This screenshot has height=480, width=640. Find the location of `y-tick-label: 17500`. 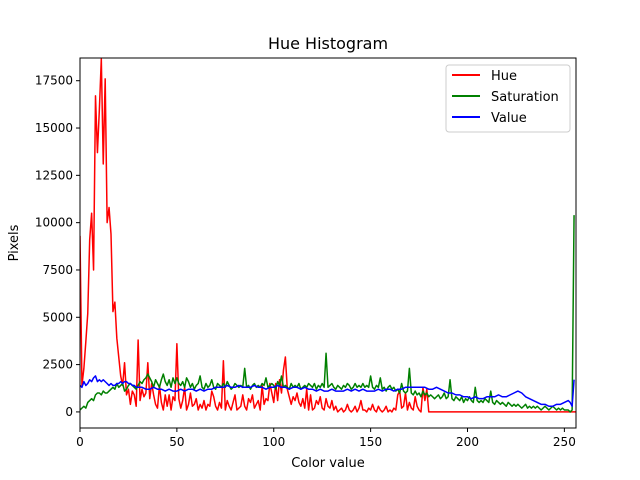

y-tick-label: 17500 is located at coordinates (54, 81).